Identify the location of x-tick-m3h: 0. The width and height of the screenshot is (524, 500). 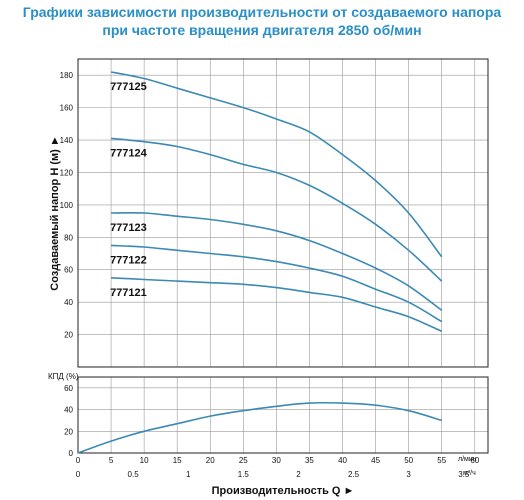
(78, 474).